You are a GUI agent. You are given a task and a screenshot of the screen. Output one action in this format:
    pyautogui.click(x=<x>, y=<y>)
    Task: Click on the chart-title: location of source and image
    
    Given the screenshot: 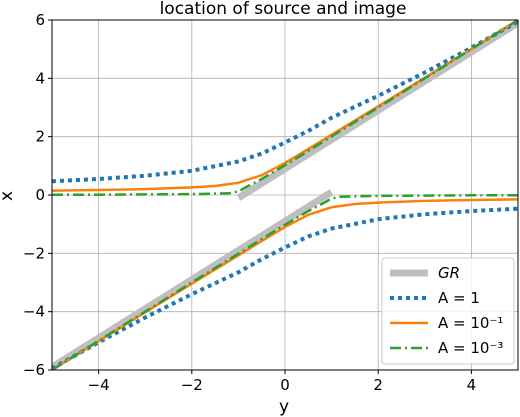 What is the action you would take?
    pyautogui.click(x=283, y=9)
    